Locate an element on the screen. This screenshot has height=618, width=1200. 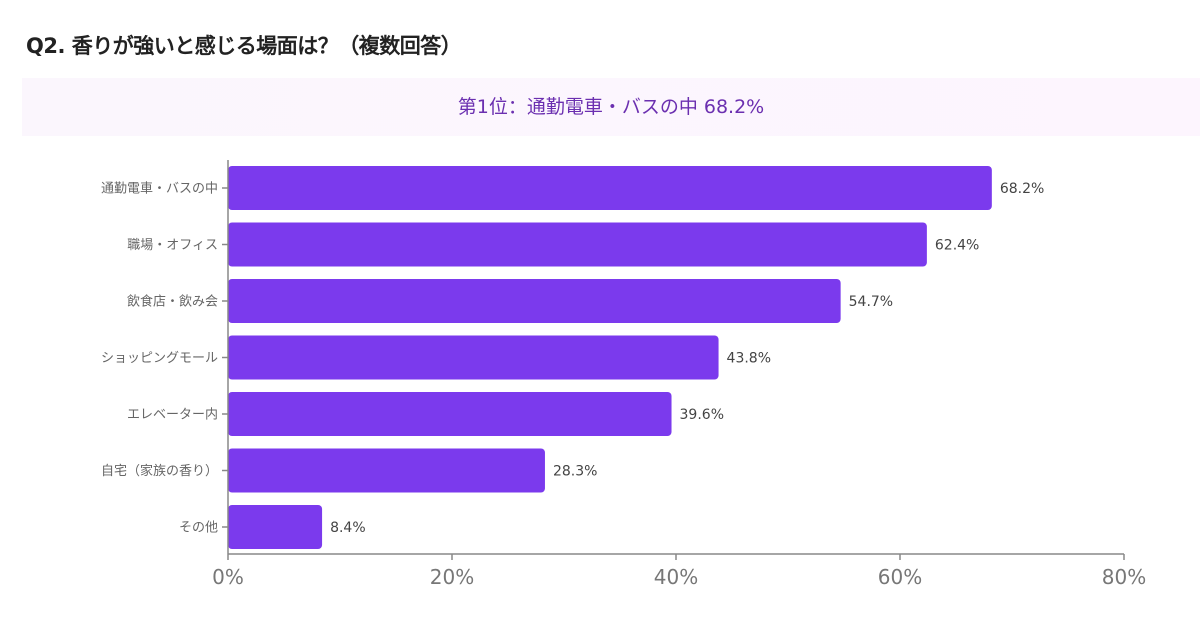
data-label: 39.6% is located at coordinates (702, 415).